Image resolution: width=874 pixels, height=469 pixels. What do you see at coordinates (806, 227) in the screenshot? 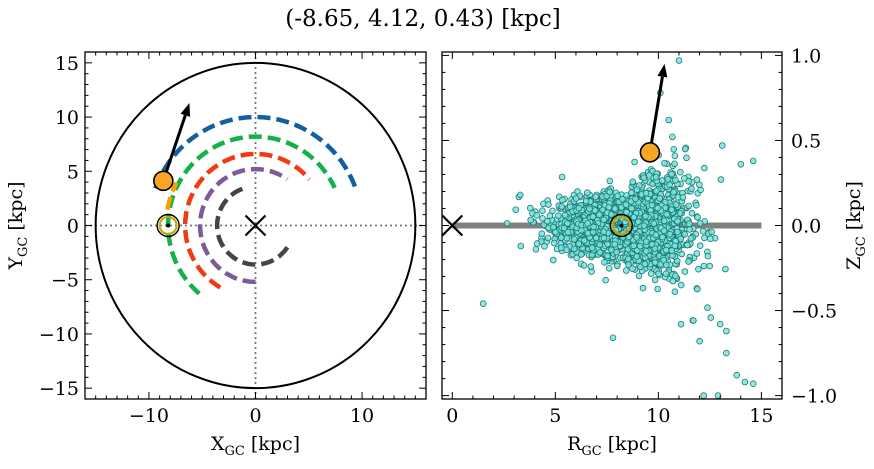
I see `y-tick-label-rz: 0.0` at bounding box center [806, 227].